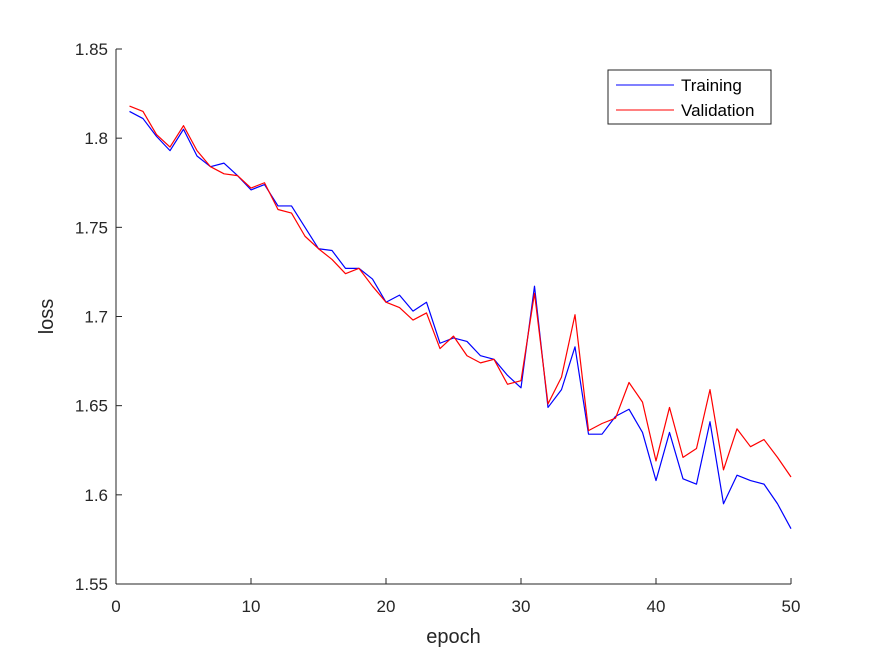 The width and height of the screenshot is (875, 656). What do you see at coordinates (455, 597) in the screenshot?
I see `x-axis: 0 10 20 30 40 50` at bounding box center [455, 597].